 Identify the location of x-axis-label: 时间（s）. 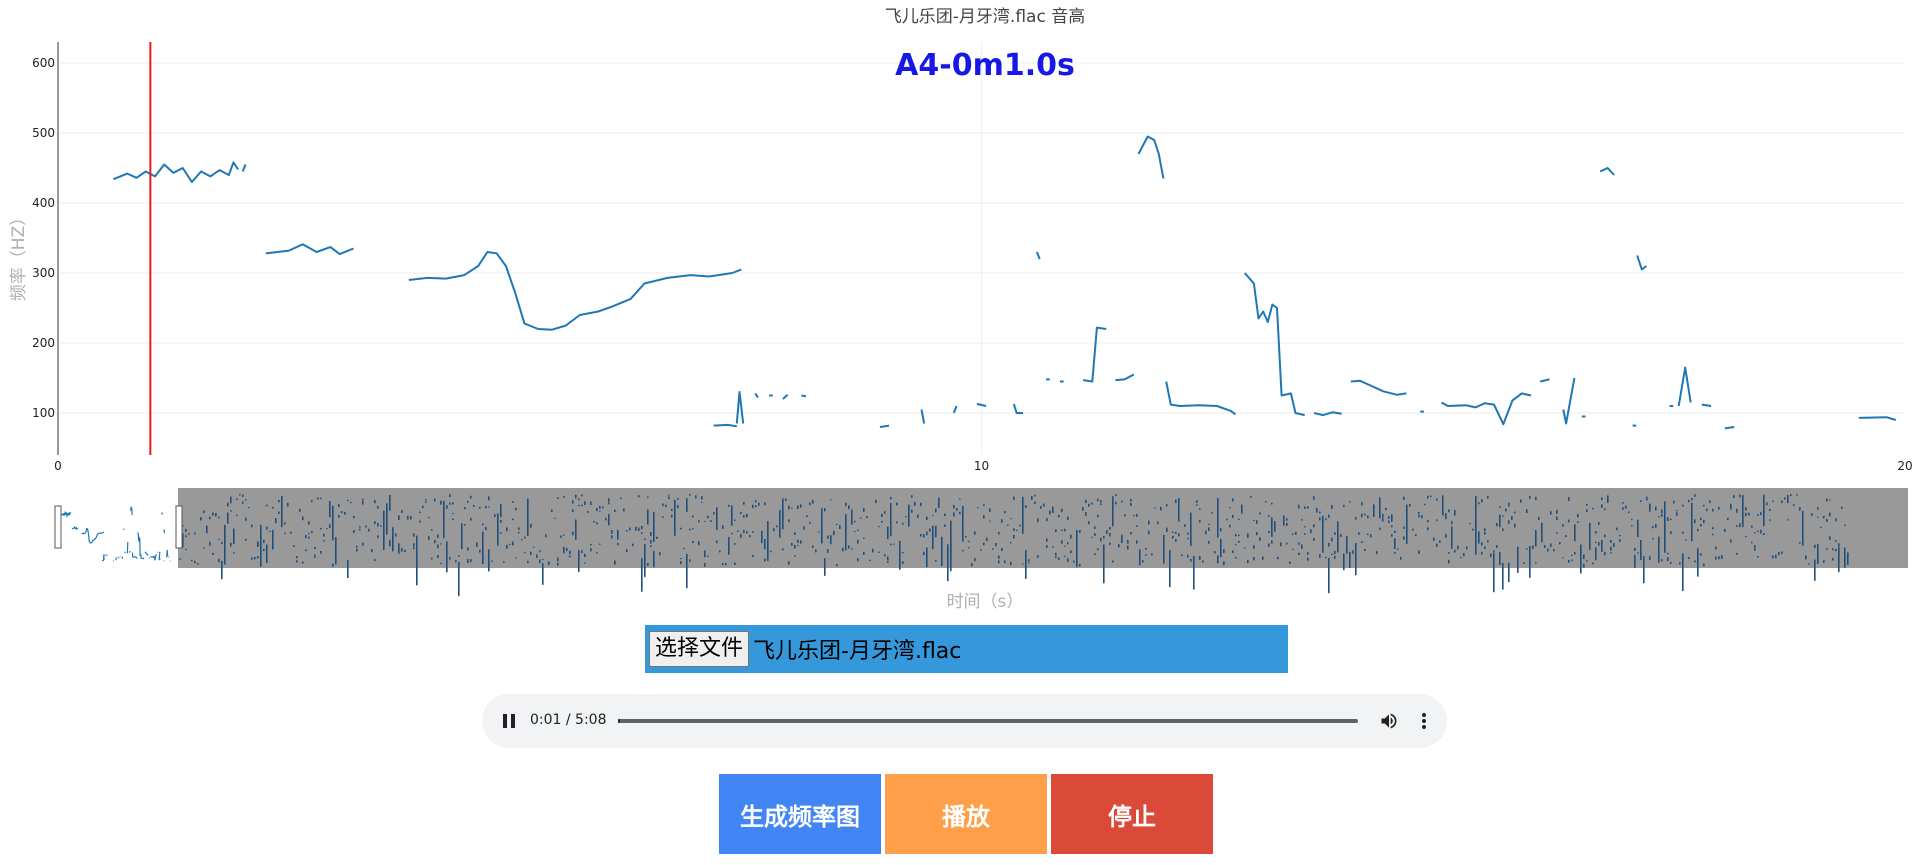
(985, 602).